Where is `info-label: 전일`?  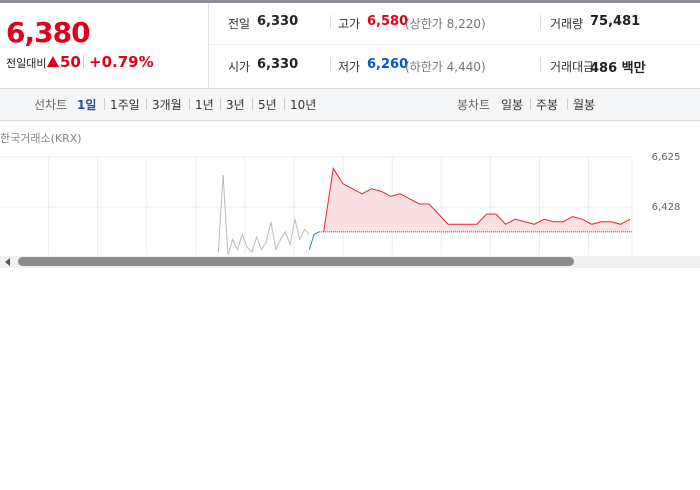 info-label: 전일 is located at coordinates (239, 24).